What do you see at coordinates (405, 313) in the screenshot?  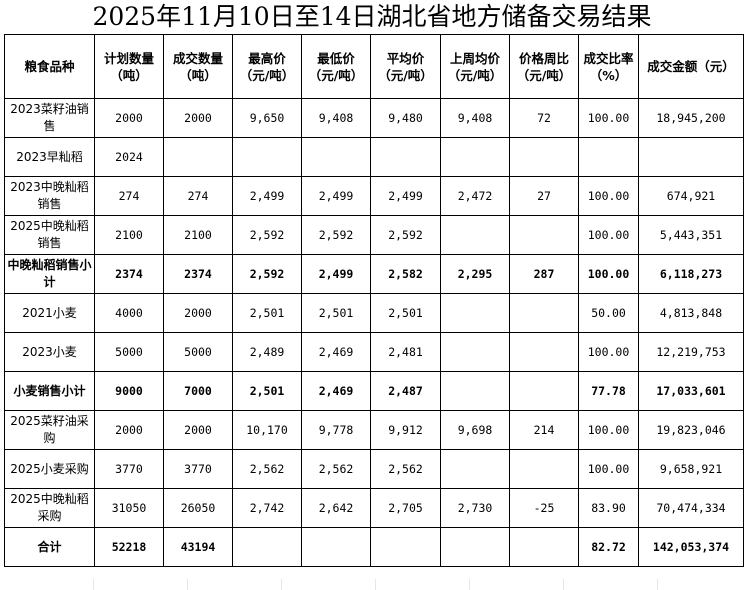 I see `table-cell: 2,501` at bounding box center [405, 313].